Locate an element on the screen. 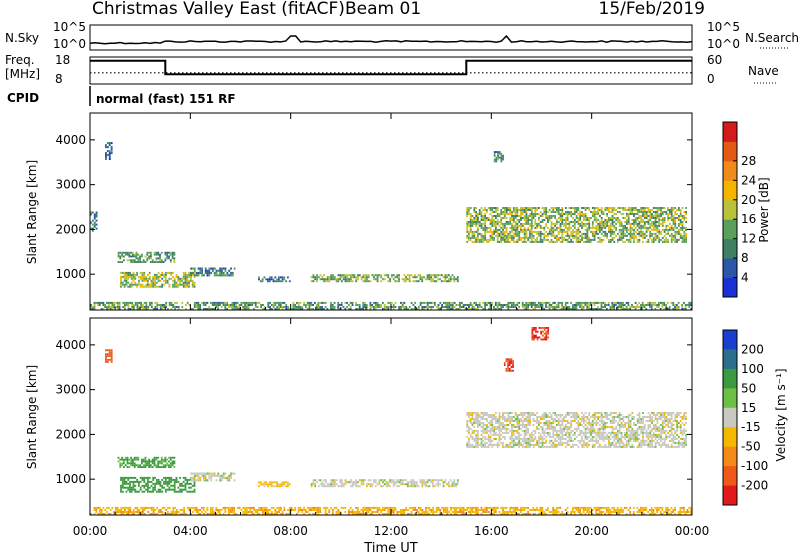  nsky-panel is located at coordinates (391, 37).